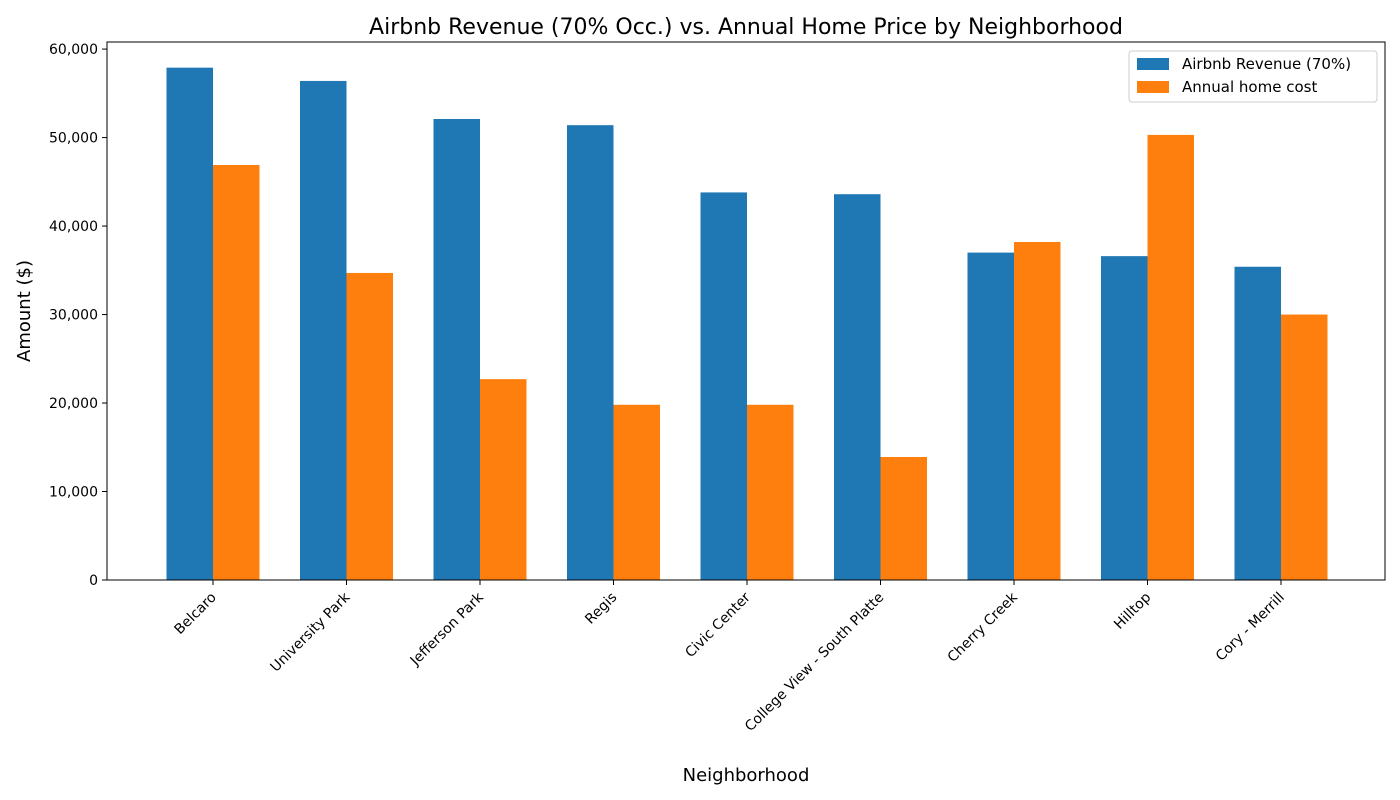  What do you see at coordinates (93, 581) in the screenshot?
I see `y-tick-label: 0` at bounding box center [93, 581].